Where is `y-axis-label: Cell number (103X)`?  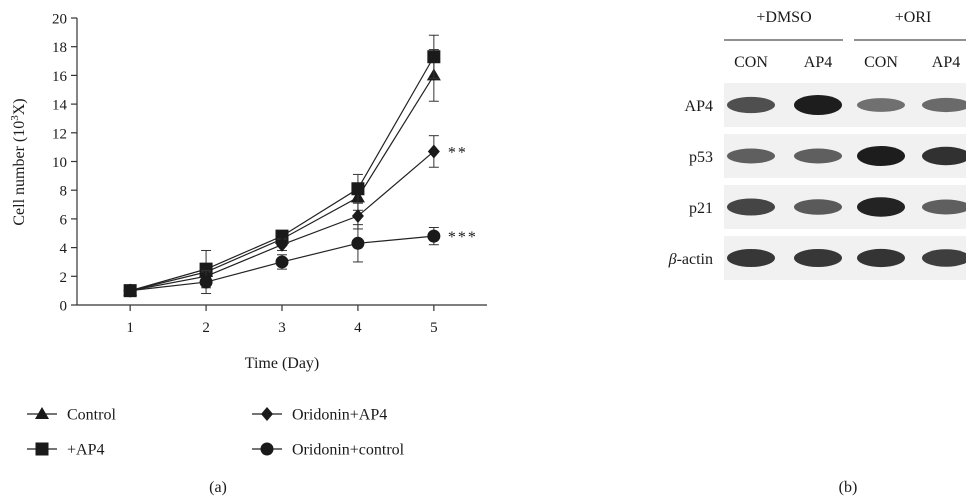 y-axis-label: Cell number (103X) is located at coordinates (18, 161).